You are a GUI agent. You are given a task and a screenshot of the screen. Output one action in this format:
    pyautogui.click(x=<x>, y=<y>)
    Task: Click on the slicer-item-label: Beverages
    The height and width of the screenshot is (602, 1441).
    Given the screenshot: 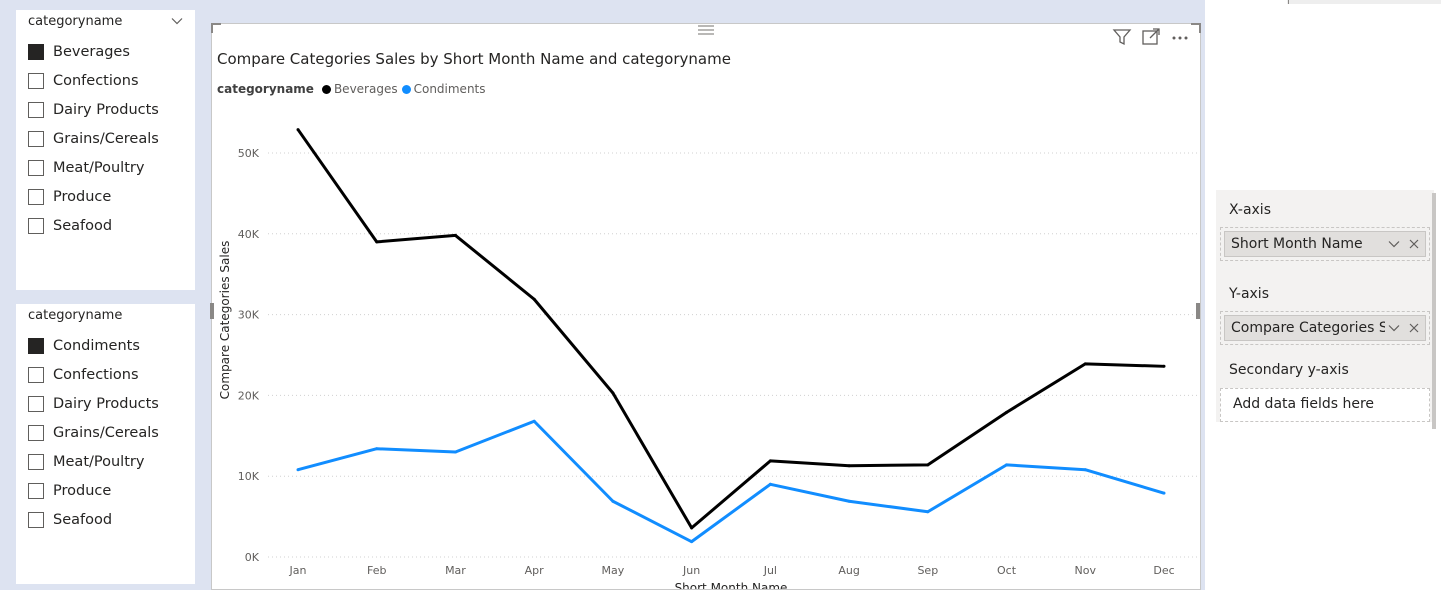 What is the action you would take?
    pyautogui.click(x=91, y=51)
    